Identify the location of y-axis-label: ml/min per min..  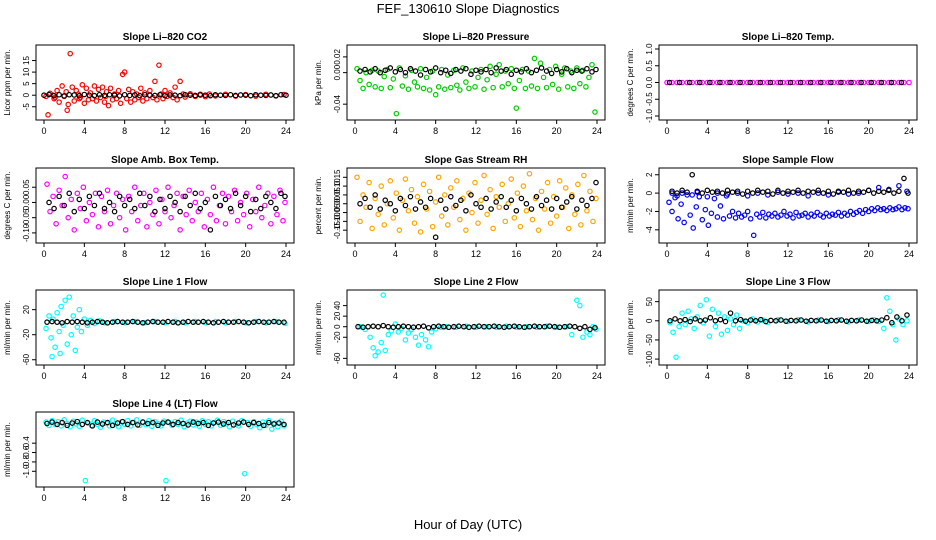
(7, 449).